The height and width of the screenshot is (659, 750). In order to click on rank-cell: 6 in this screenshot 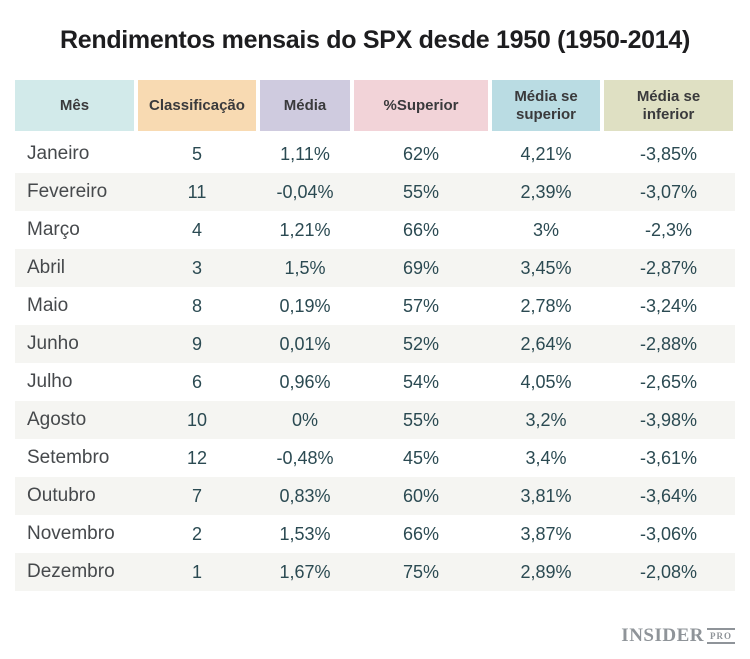, I will do `click(196, 381)`.